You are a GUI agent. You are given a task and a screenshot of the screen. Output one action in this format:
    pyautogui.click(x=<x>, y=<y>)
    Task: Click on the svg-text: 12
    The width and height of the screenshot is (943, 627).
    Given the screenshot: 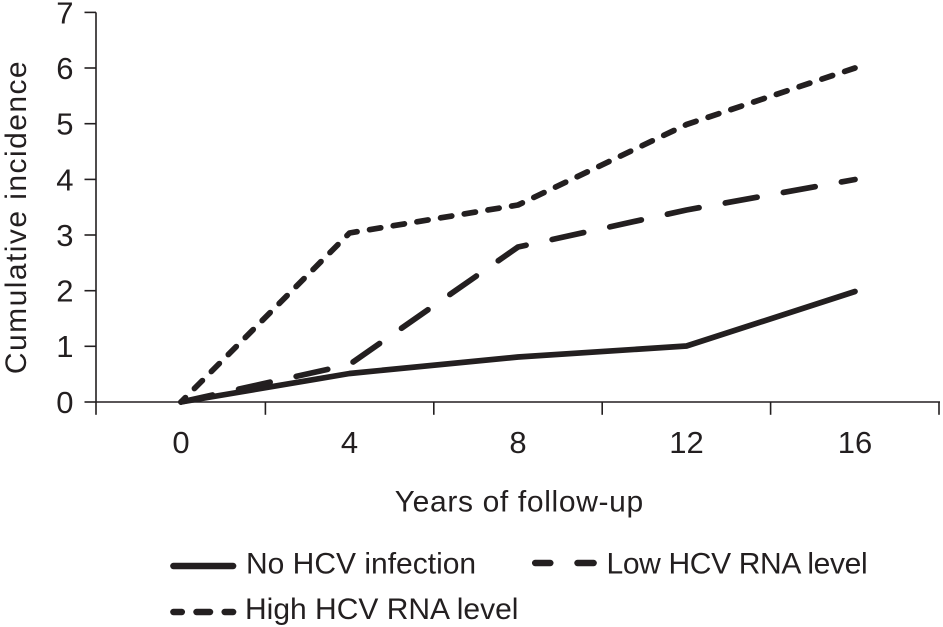 What is the action you would take?
    pyautogui.click(x=686, y=442)
    